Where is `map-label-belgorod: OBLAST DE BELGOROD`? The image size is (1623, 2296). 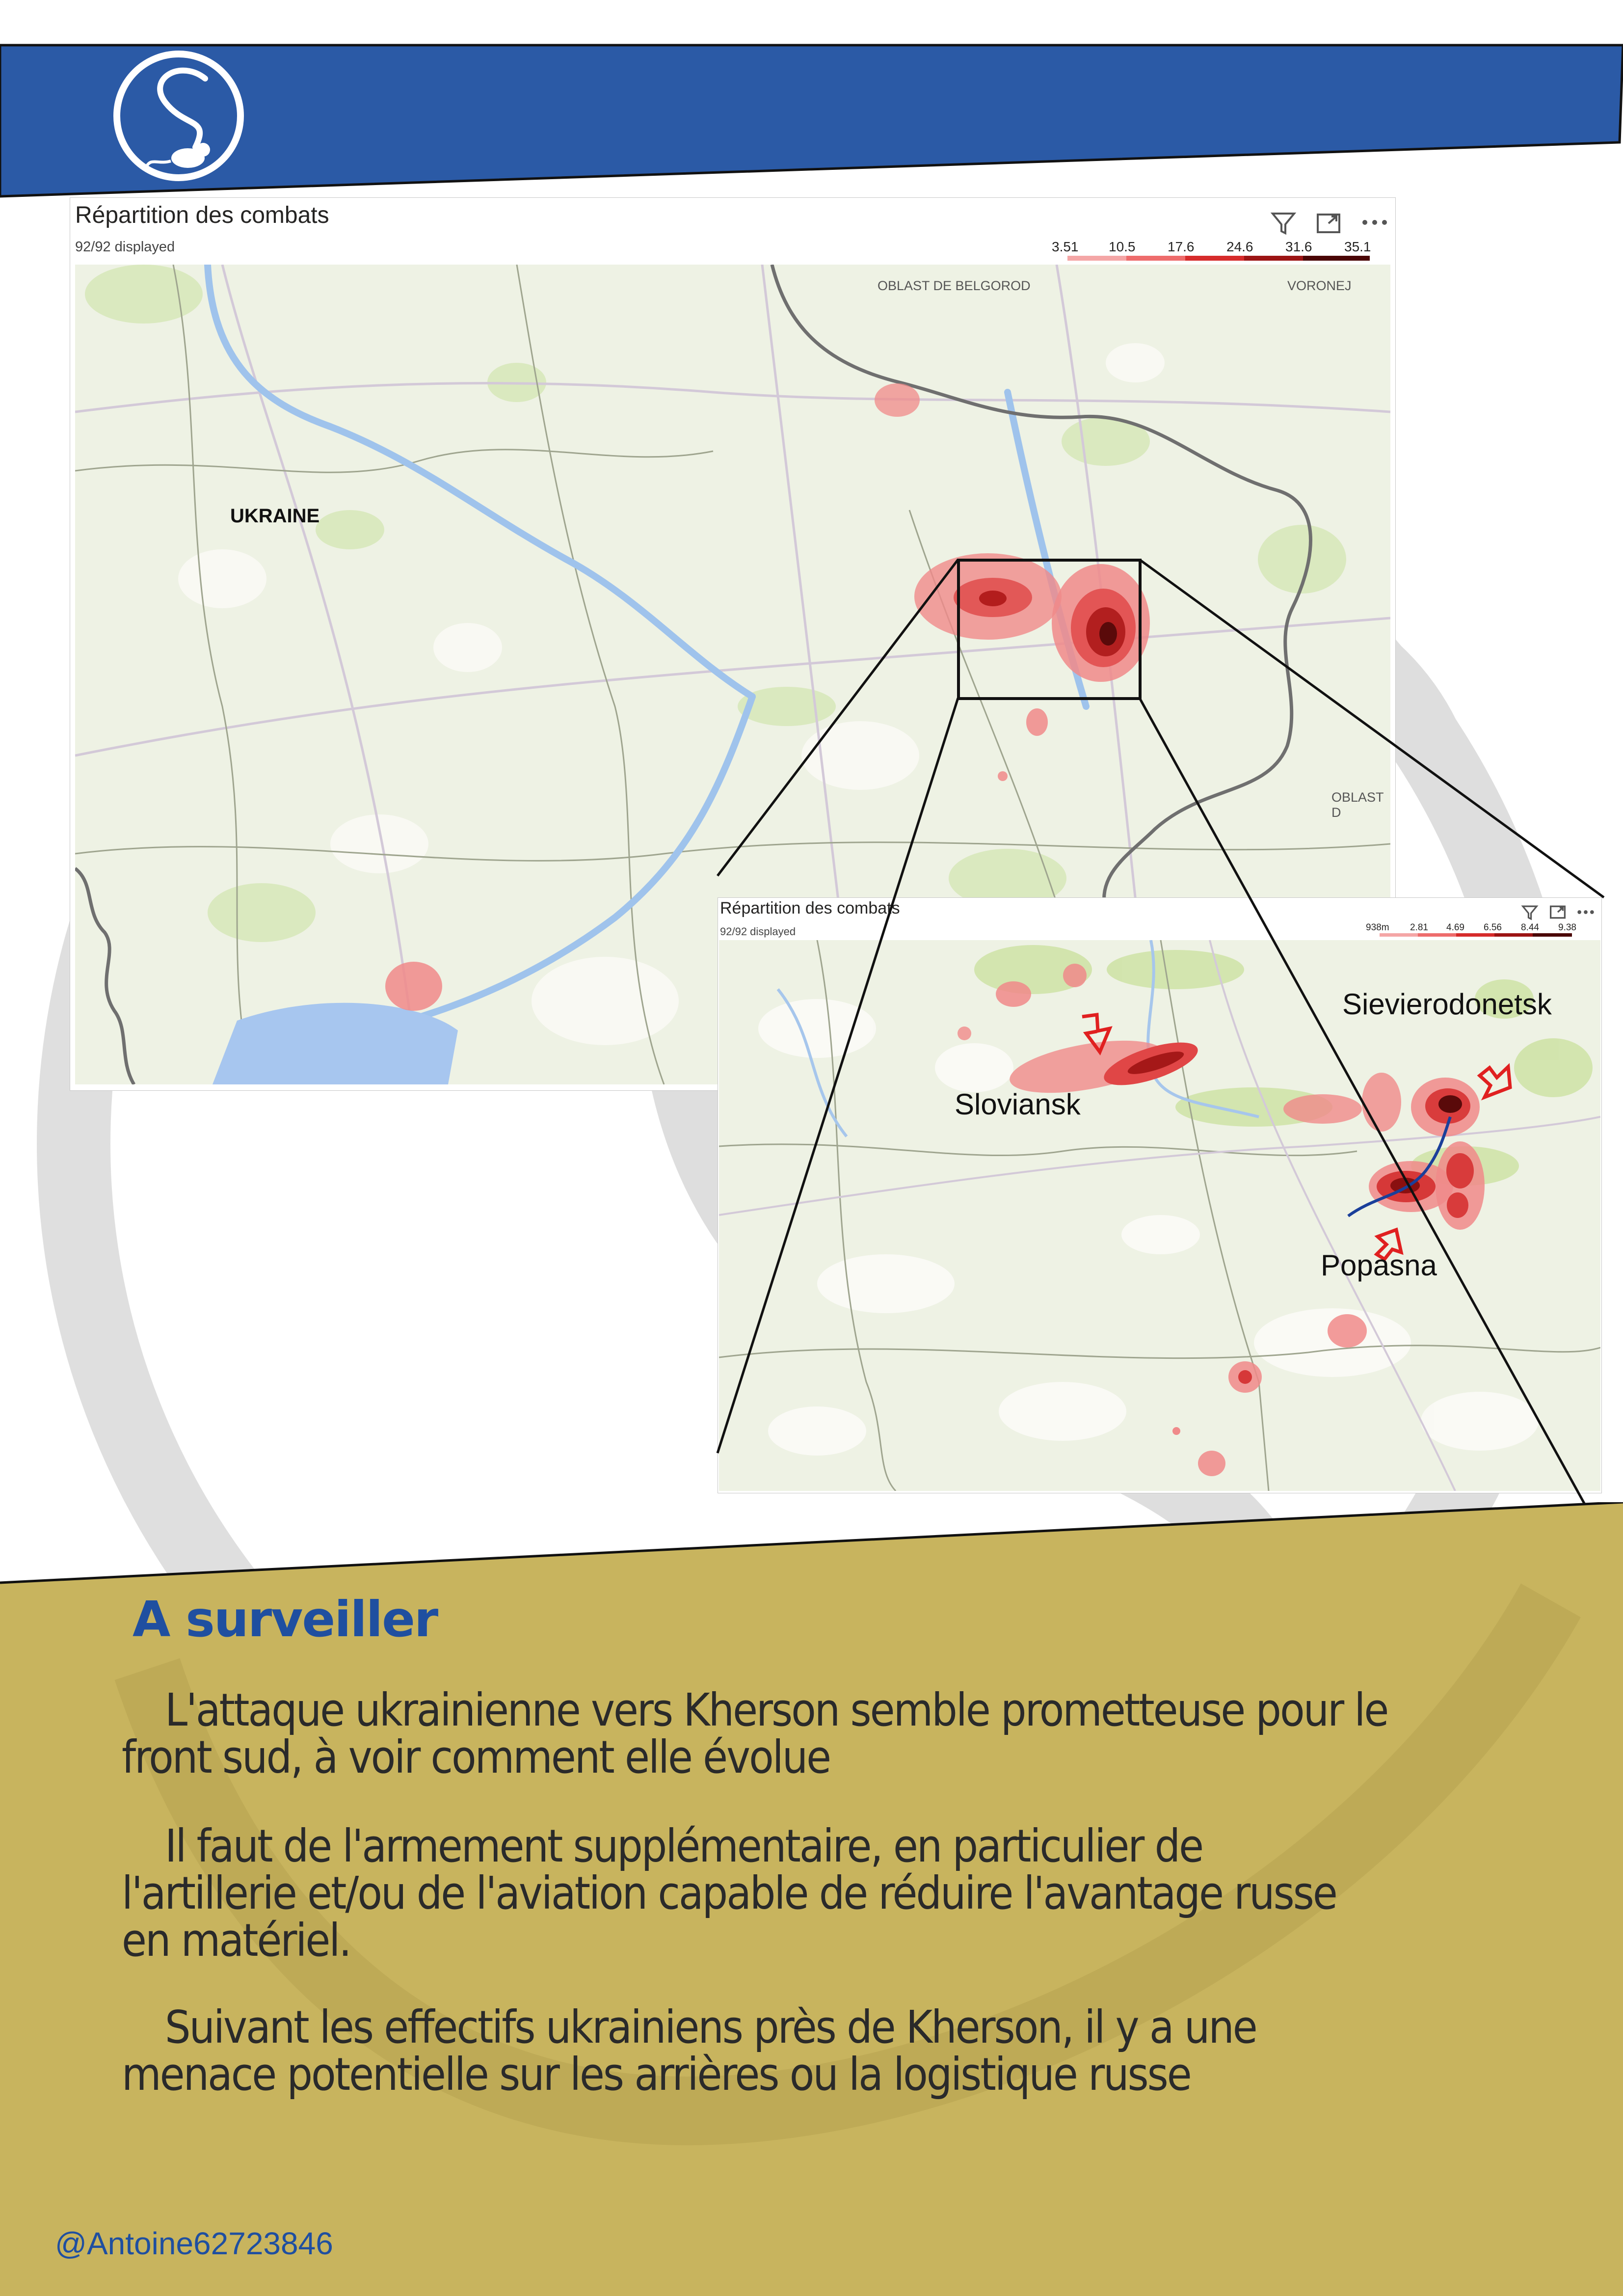 map-label-belgorod: OBLAST DE BELGOROD is located at coordinates (954, 285).